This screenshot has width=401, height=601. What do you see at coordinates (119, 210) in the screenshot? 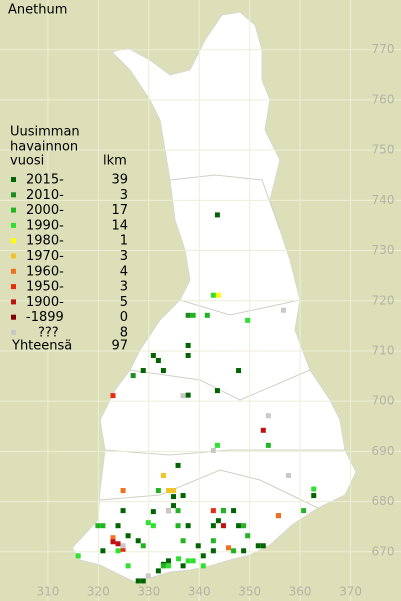
I see `legend-count: 17` at bounding box center [119, 210].